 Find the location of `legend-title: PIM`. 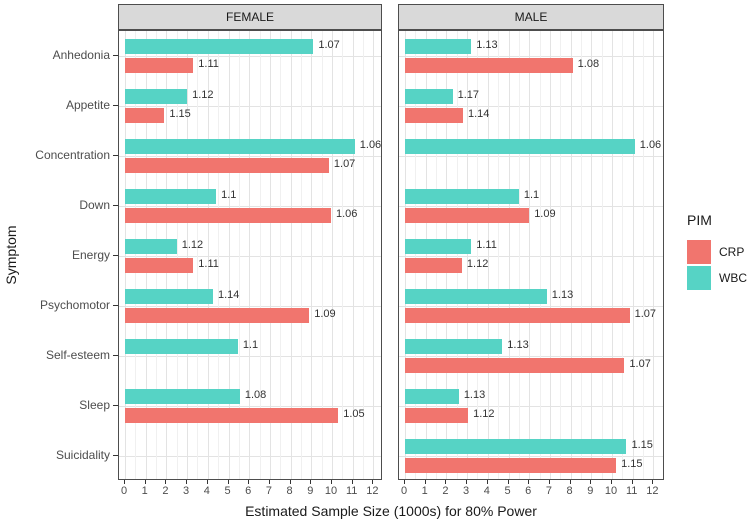

legend-title: PIM is located at coordinates (699, 220).